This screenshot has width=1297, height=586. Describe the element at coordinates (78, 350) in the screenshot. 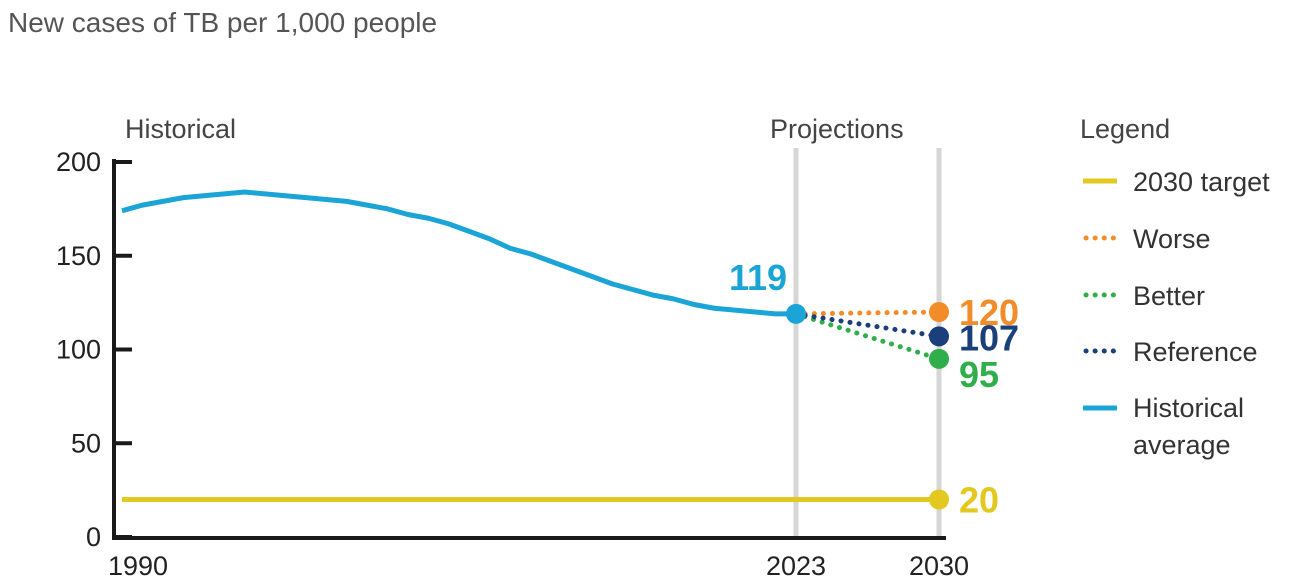

I see `y-tick-label-100: 100` at that location.